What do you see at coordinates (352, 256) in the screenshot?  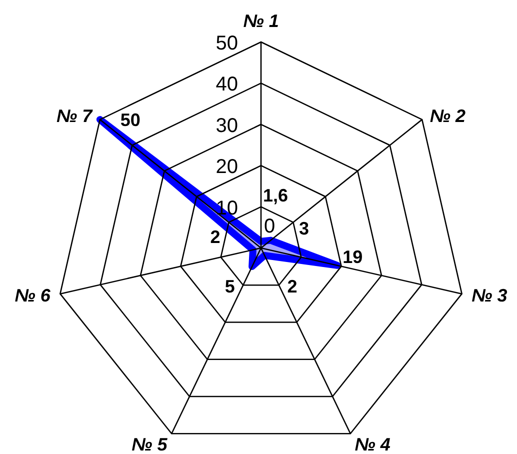 I see `data-label: 19` at bounding box center [352, 256].